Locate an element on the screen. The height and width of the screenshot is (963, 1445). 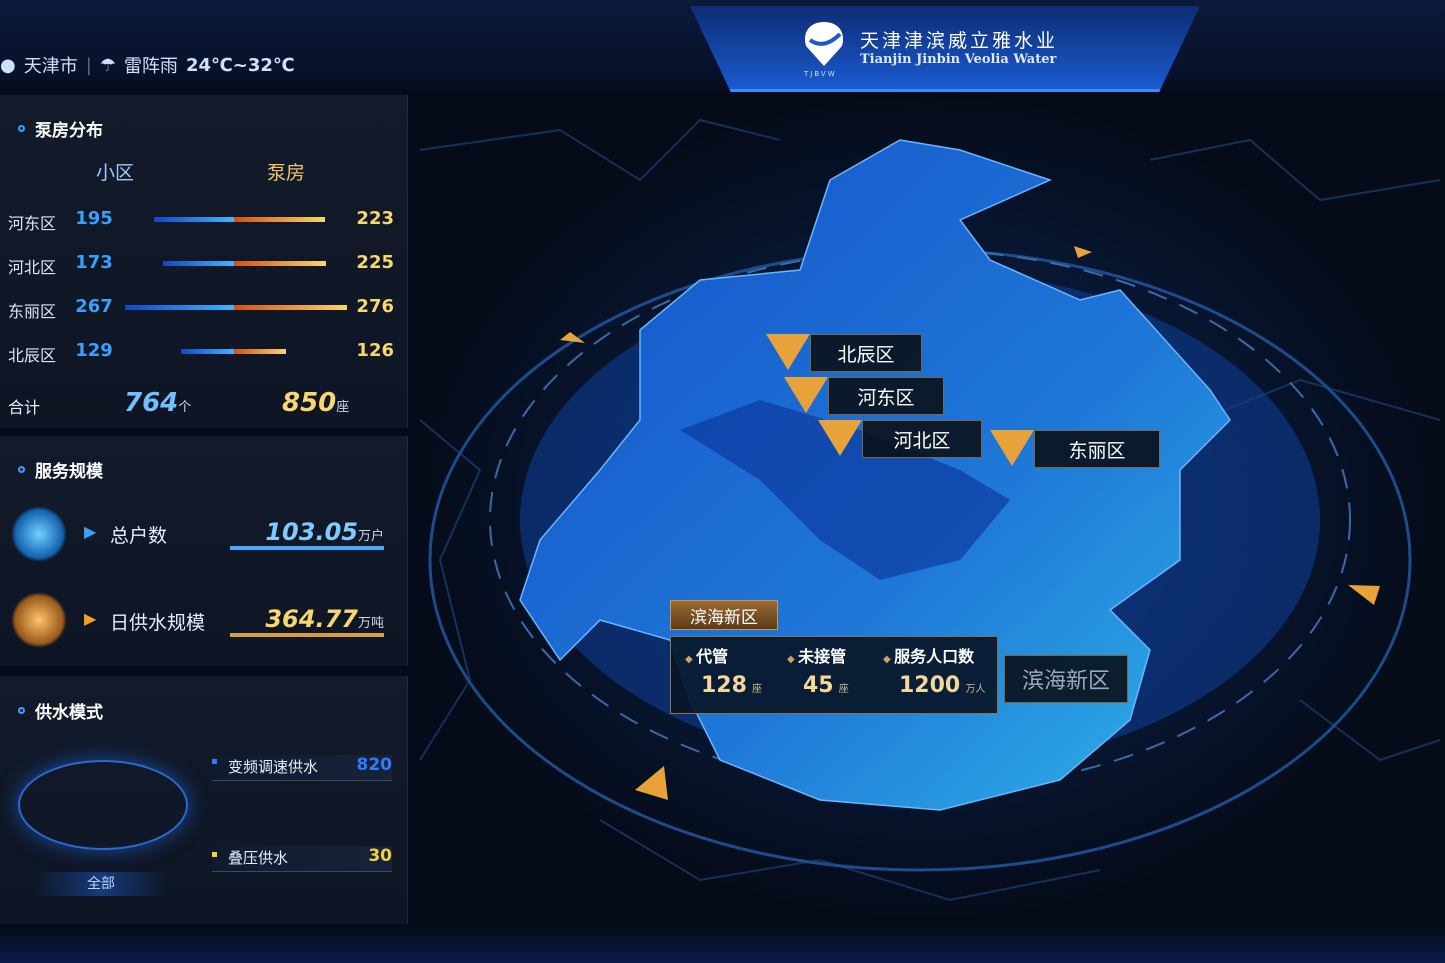
logo-text: TJBVW is located at coordinates (820, 74).